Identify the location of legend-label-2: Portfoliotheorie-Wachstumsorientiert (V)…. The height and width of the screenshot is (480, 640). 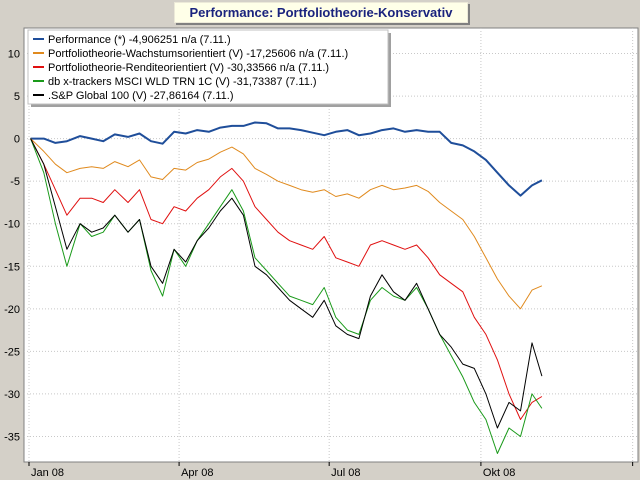
(198, 54).